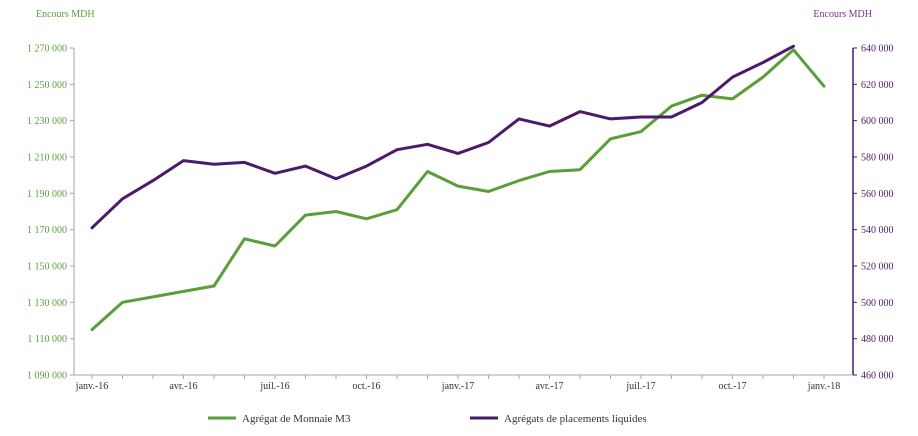 This screenshot has width=918, height=436. Describe the element at coordinates (296, 419) in the screenshot. I see `legend-item-m3-label: Agrégat de Monnaie M3` at that location.